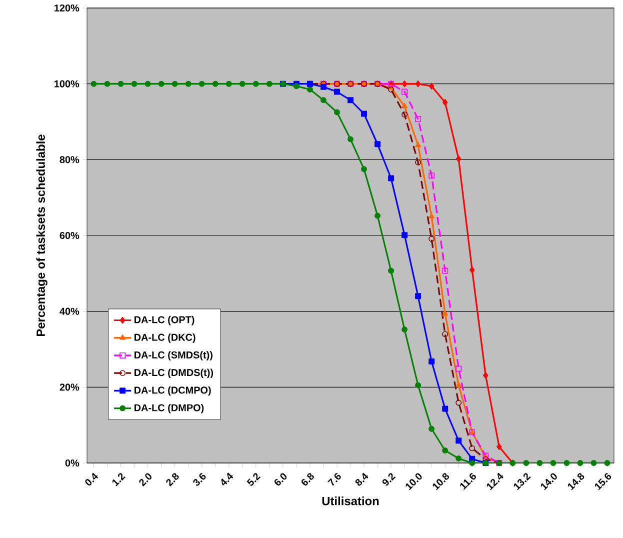  Describe the element at coordinates (70, 160) in the screenshot. I see `y-tick-label: 80%` at that location.